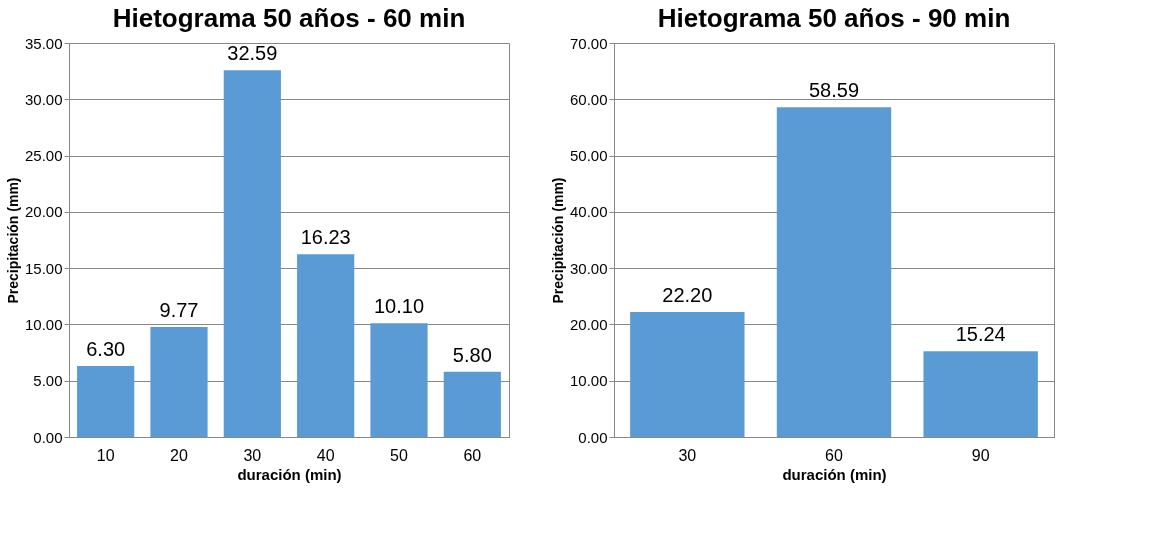  Describe the element at coordinates (472, 354) in the screenshot. I see `data-label: 5.80` at that location.